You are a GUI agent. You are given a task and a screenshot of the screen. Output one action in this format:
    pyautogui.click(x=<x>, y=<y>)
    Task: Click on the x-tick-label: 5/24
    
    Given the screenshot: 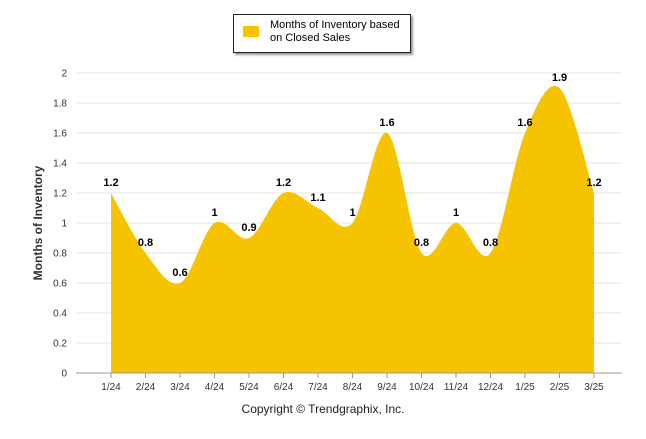 What is the action you would take?
    pyautogui.click(x=249, y=387)
    